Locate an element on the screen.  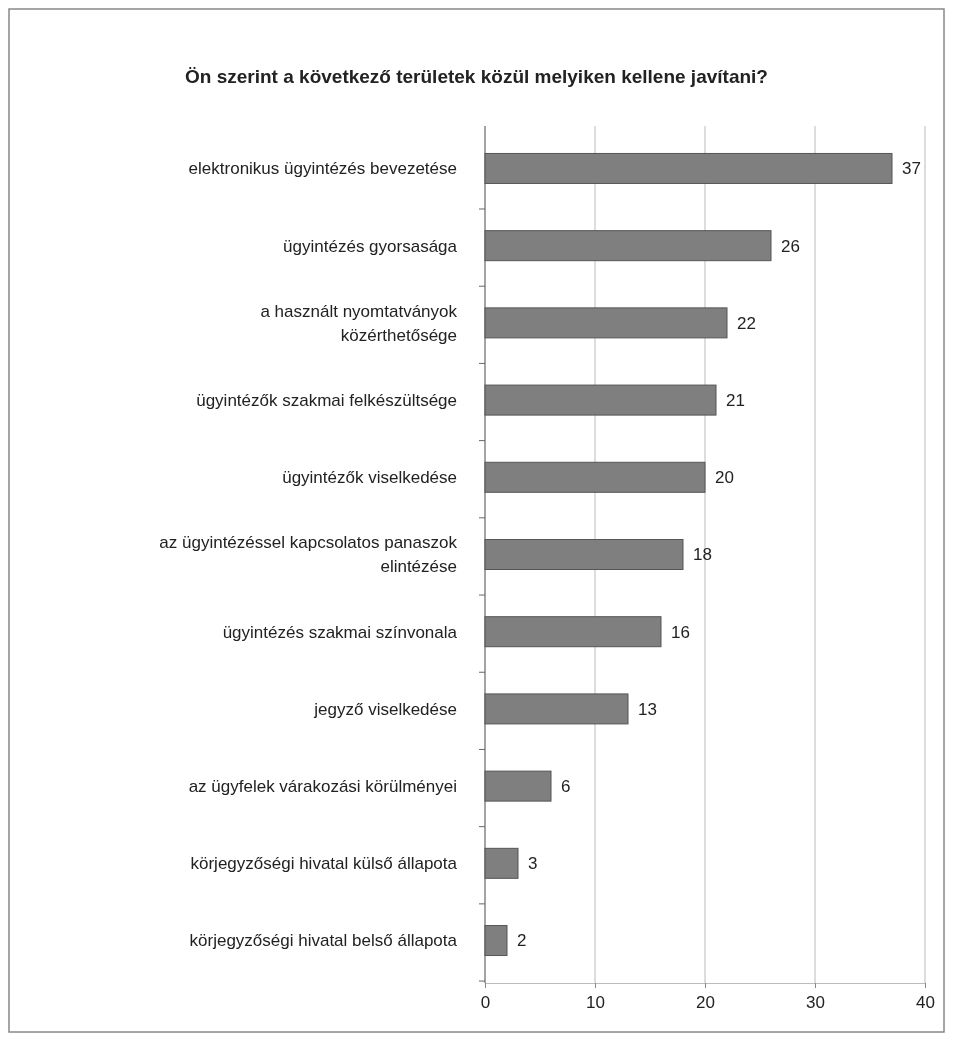
x-tick-label: 10 is located at coordinates (595, 1003).